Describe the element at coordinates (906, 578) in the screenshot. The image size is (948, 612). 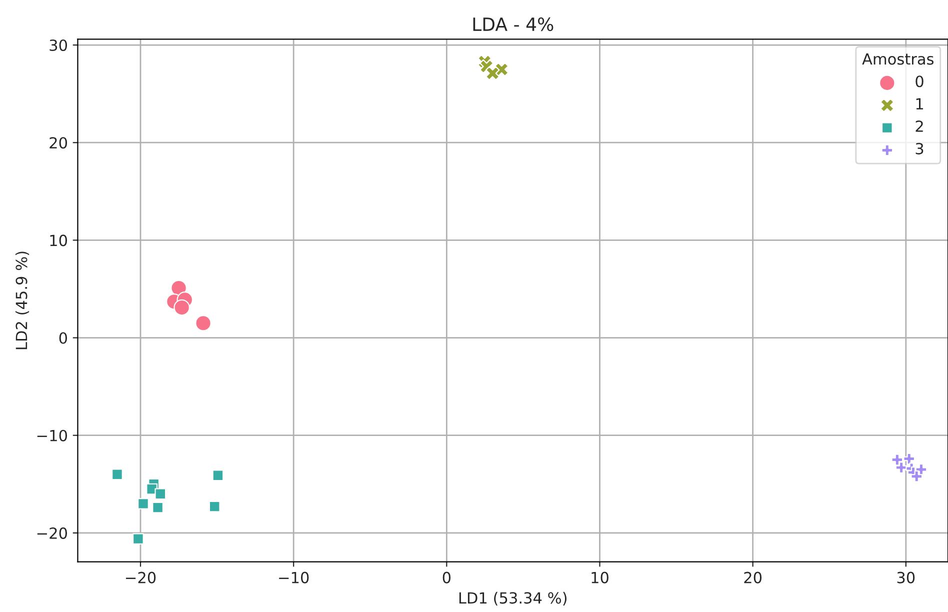
I see `x-tick-label: 30` at that location.